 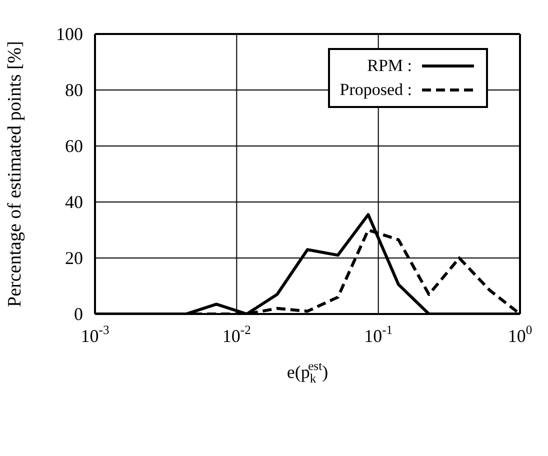 I want to click on legend-label: RPM :, so click(x=389, y=66).